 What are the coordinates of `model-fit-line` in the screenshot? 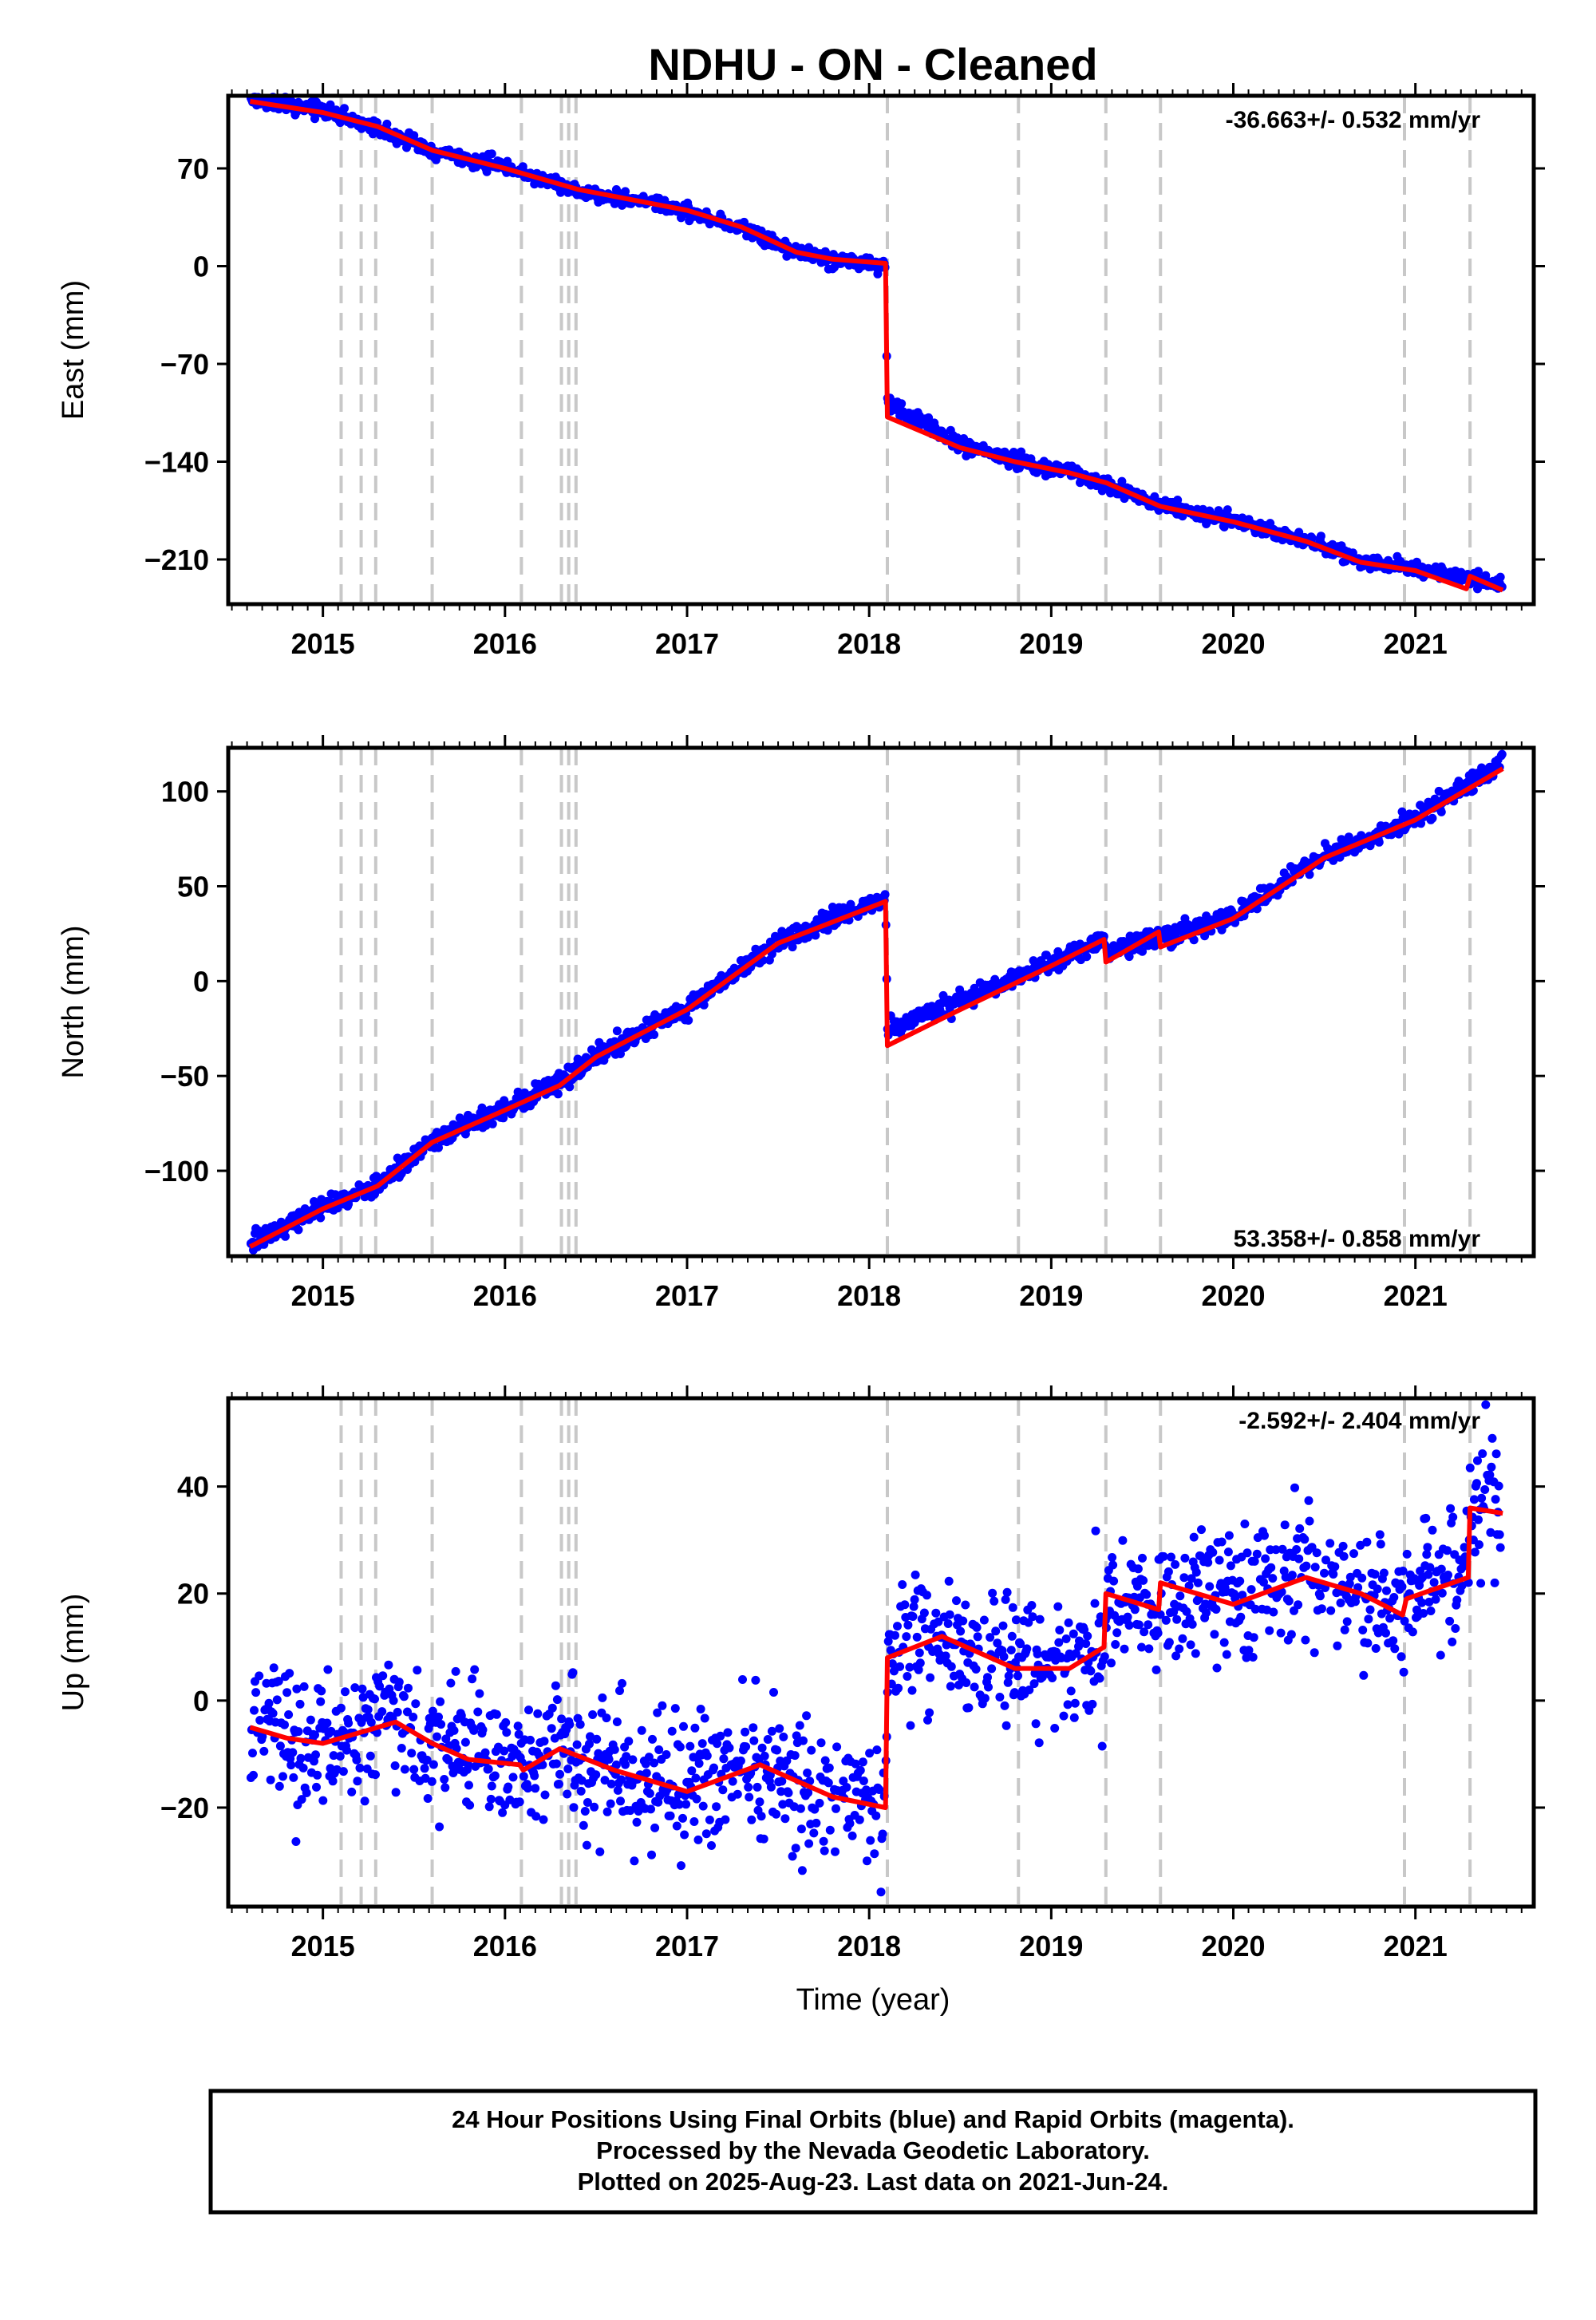 It's located at (876, 1657).